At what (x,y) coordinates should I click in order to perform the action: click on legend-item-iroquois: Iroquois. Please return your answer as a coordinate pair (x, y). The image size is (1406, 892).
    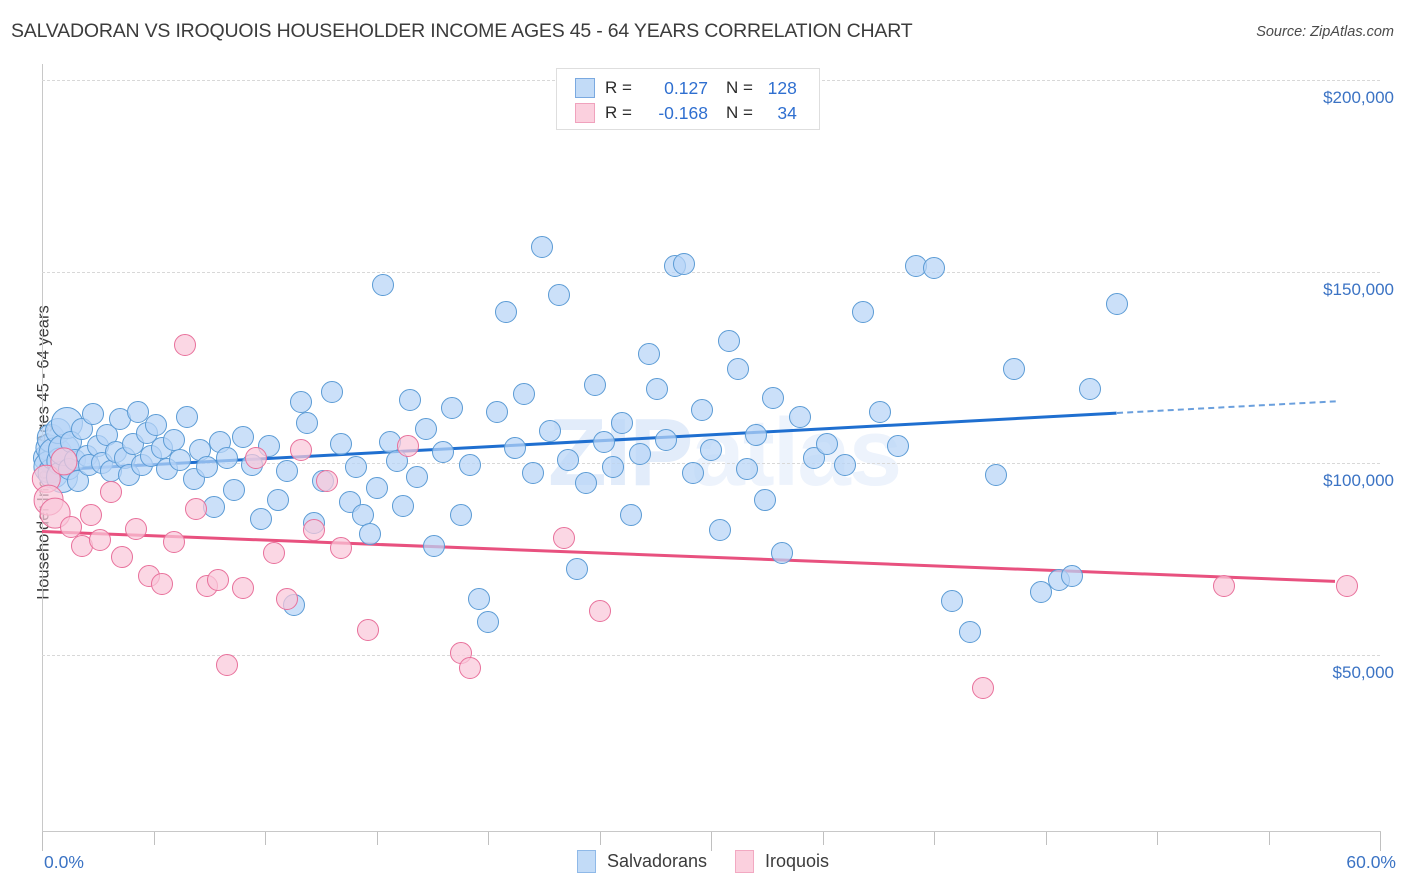
    Looking at the image, I should click on (782, 861).